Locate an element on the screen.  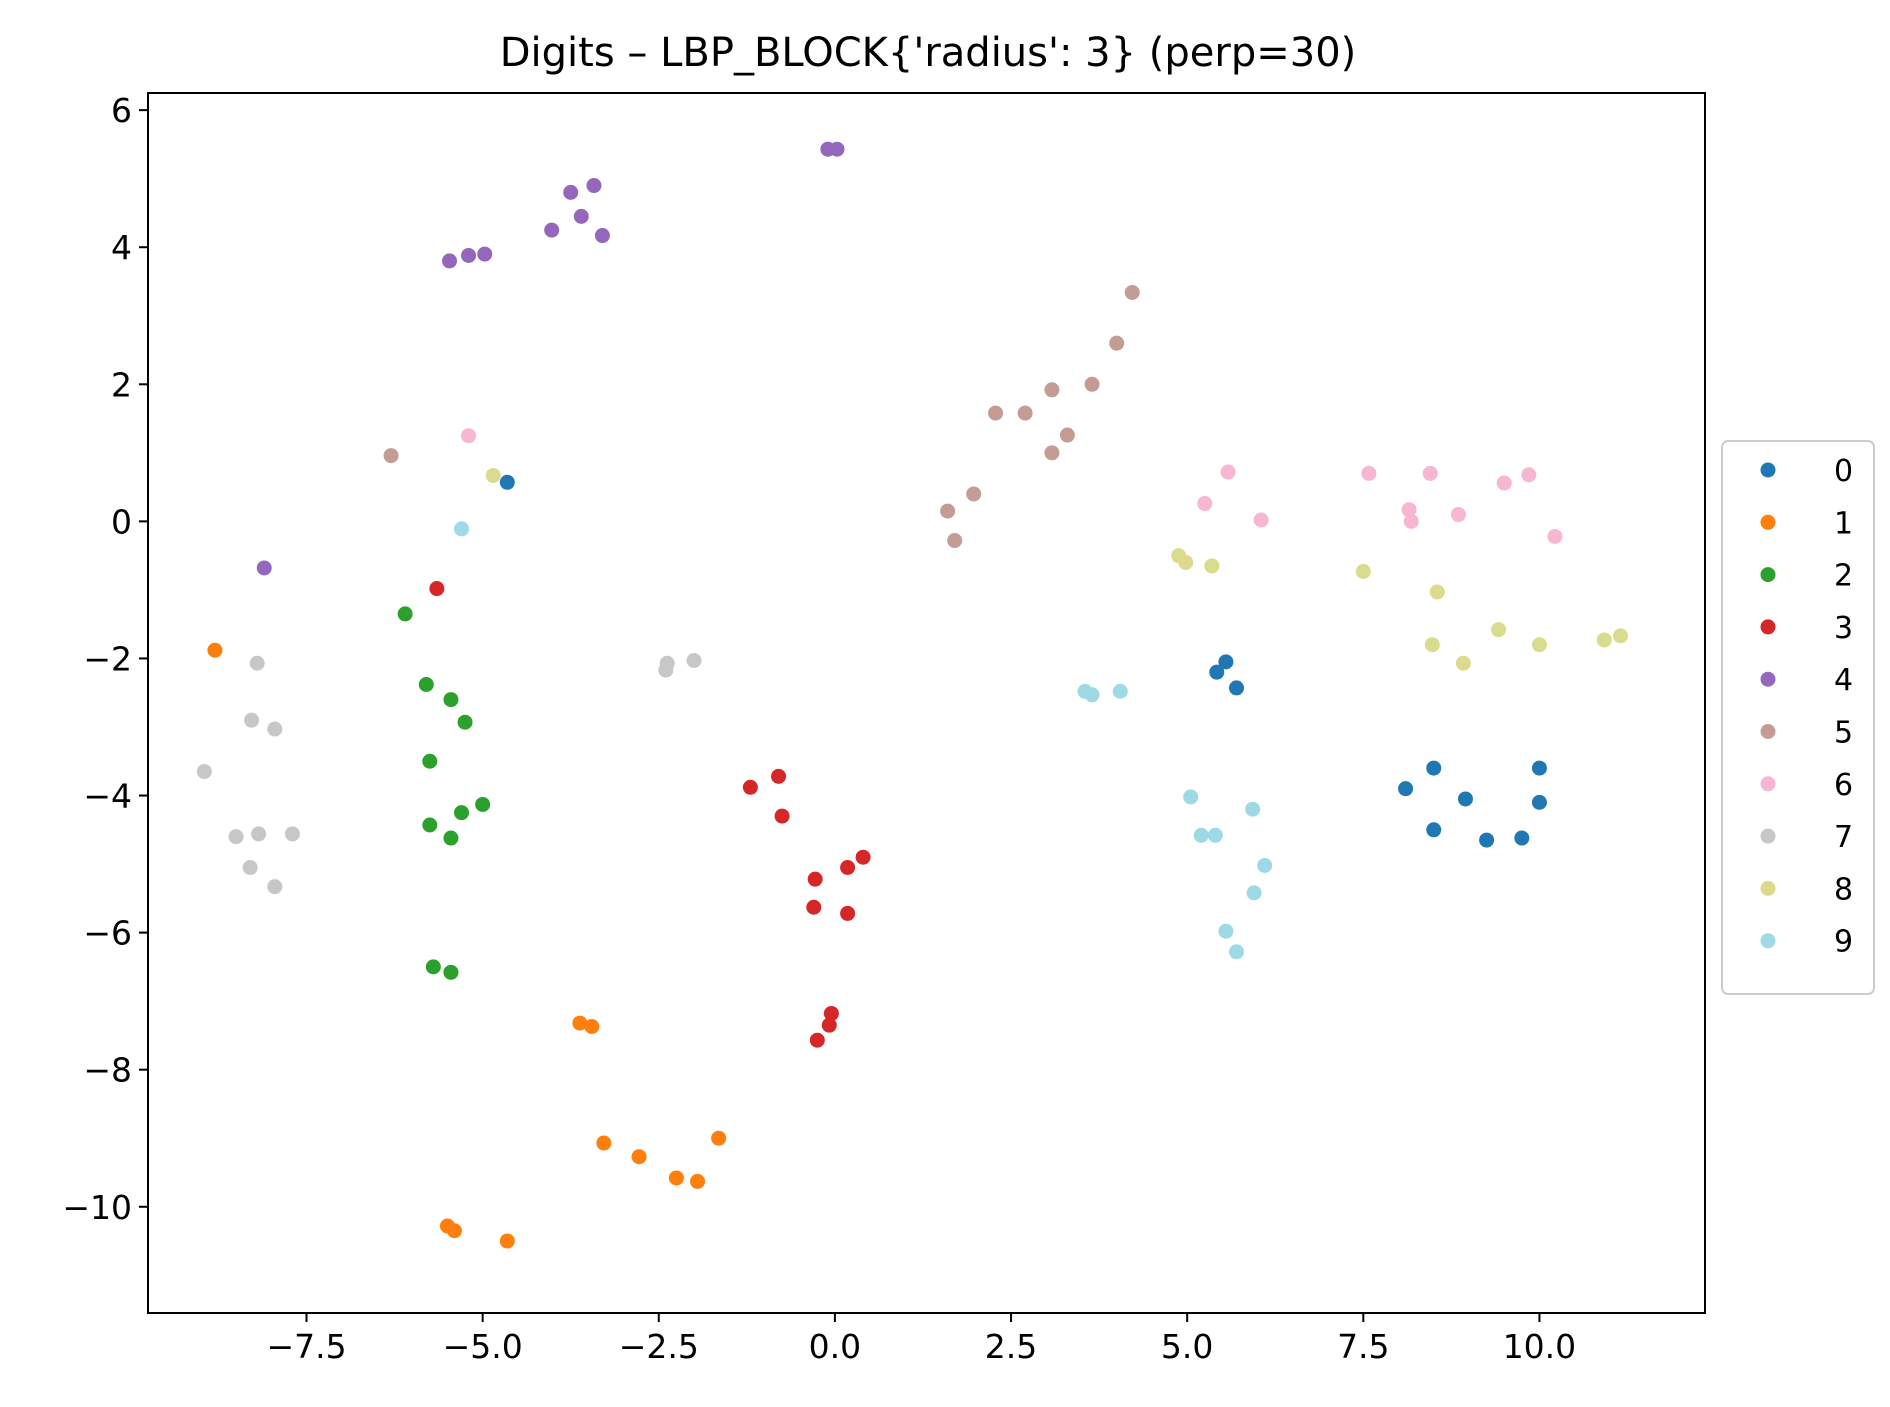
y-tick-label: −6 is located at coordinates (107, 933).